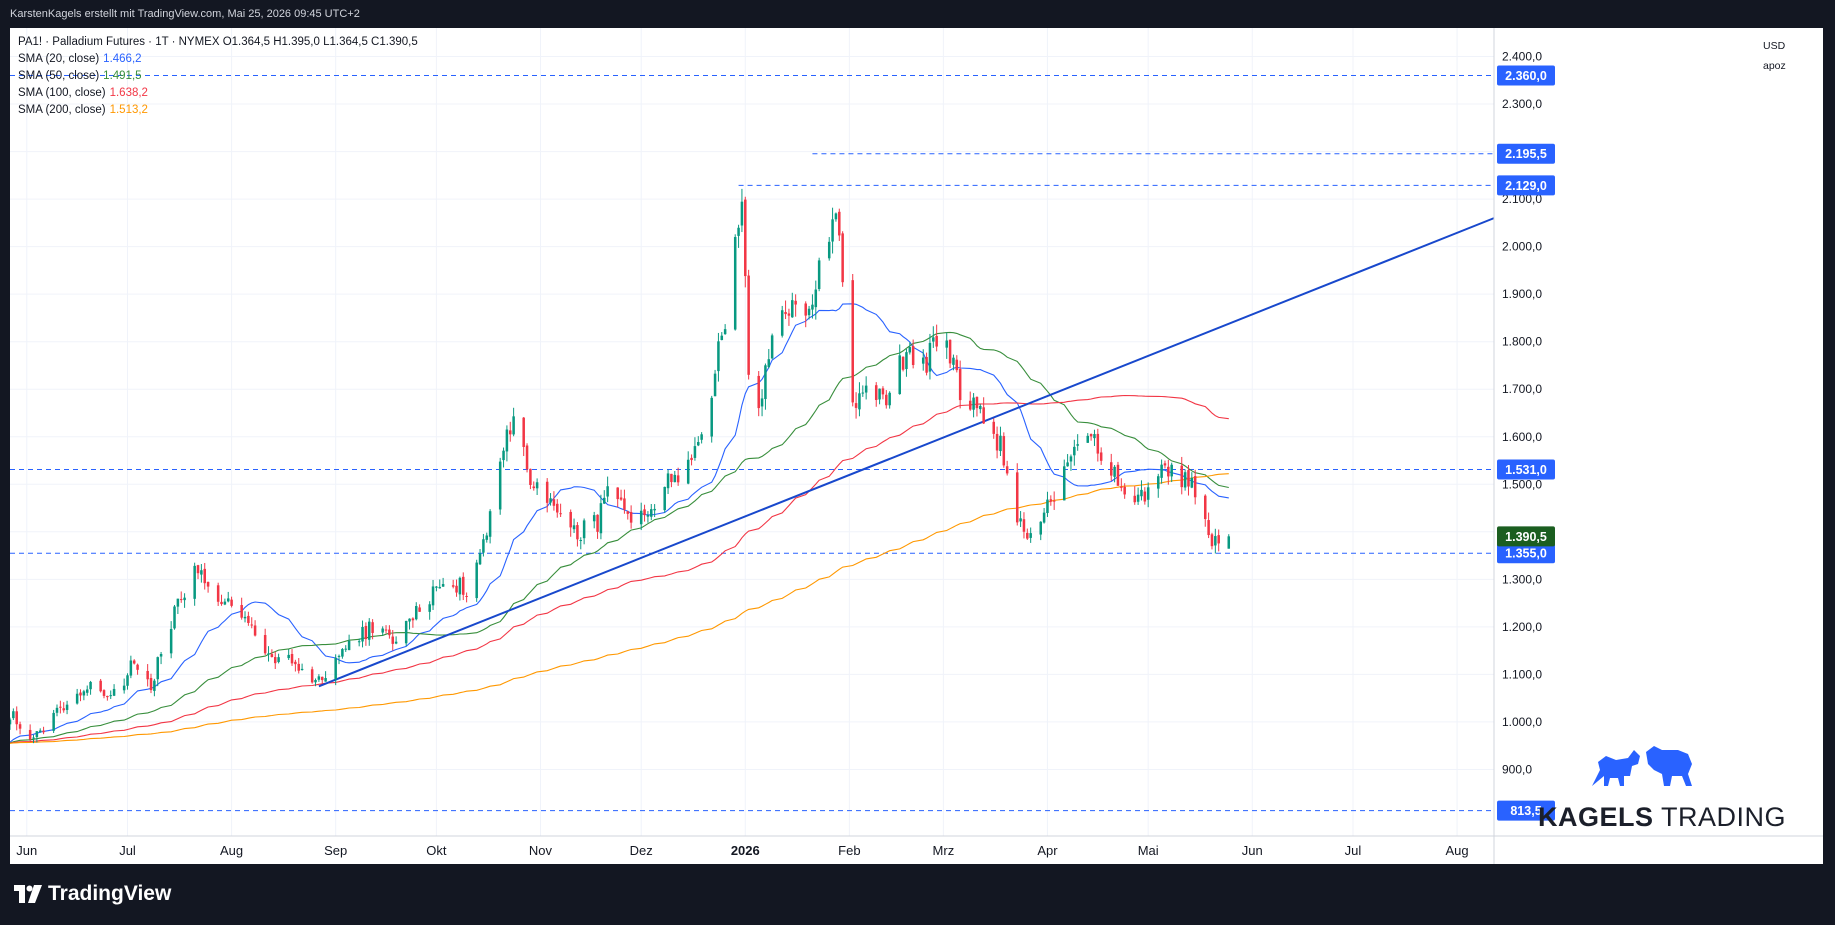  Describe the element at coordinates (1774, 56) in the screenshot. I see `price-axis-currency: USD apoz` at that location.